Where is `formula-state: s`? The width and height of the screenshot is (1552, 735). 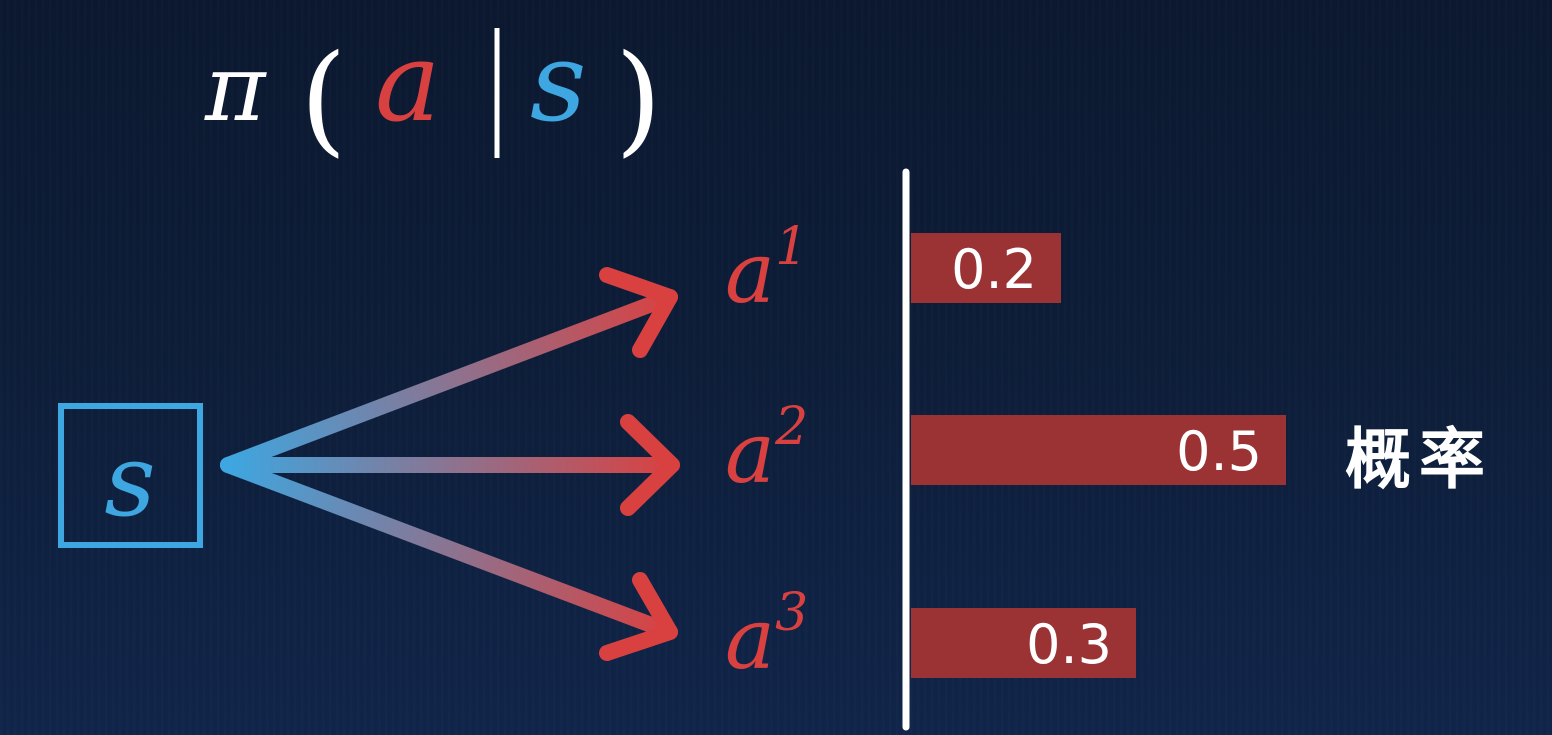
formula-state: s is located at coordinates (558, 82).